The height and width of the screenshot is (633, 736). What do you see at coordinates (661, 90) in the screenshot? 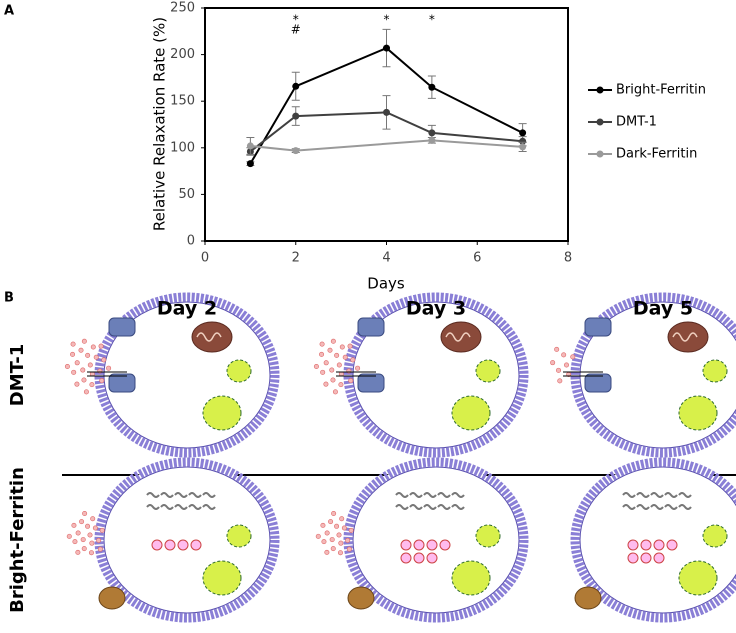
I see `legend-label: Bright-Ferritin` at bounding box center [661, 90].